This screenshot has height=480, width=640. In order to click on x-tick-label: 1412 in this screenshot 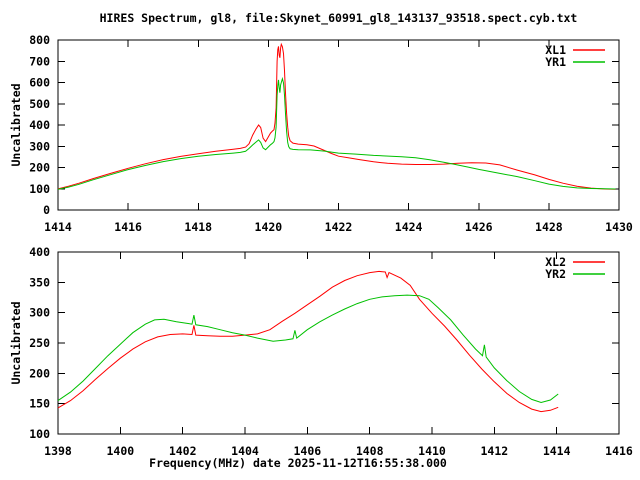, I will do `click(494, 451)`.